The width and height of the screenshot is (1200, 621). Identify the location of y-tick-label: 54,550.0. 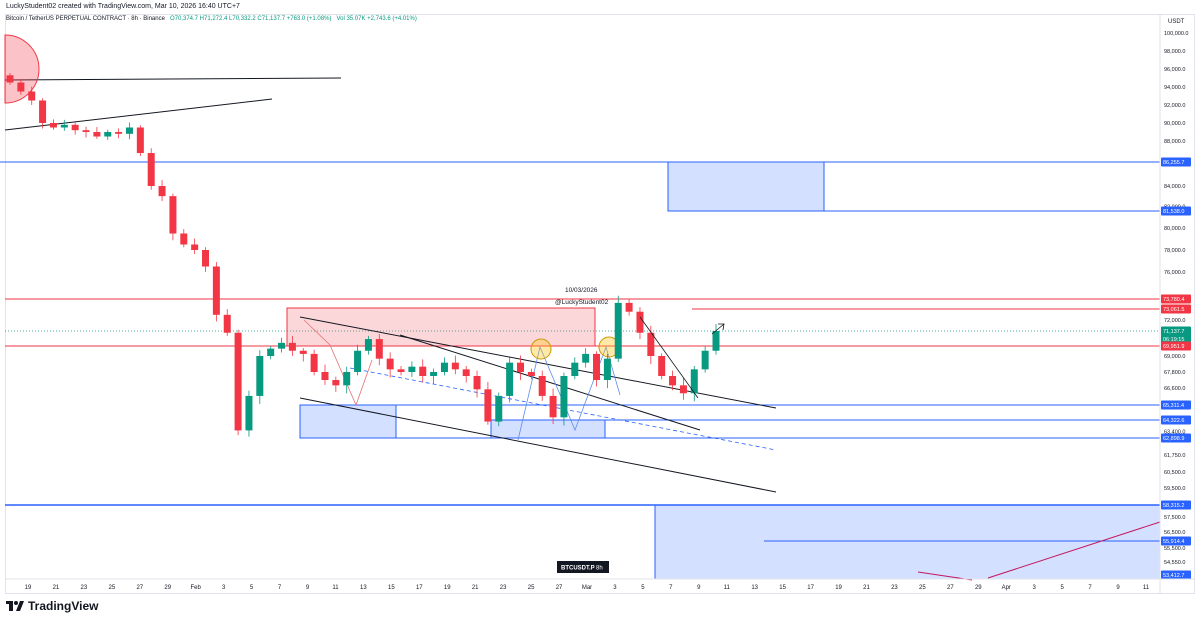
(1174, 563).